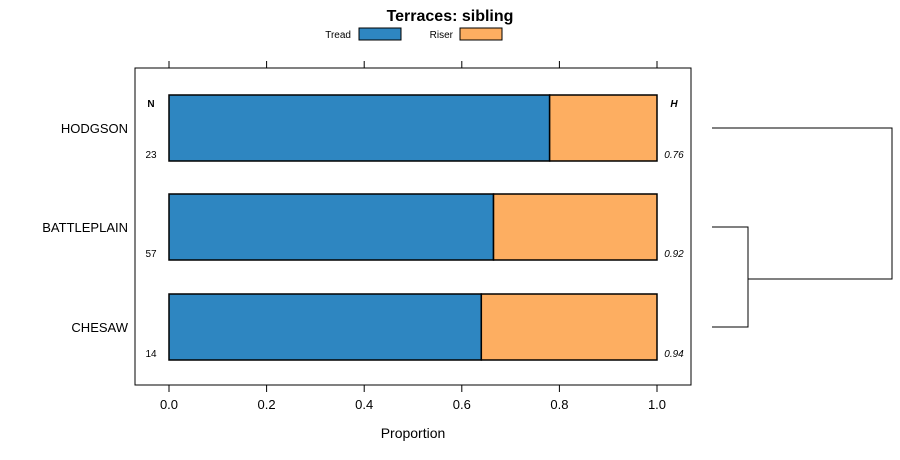 Image resolution: width=900 pixels, height=460 pixels. I want to click on h-value: 0.92, so click(674, 254).